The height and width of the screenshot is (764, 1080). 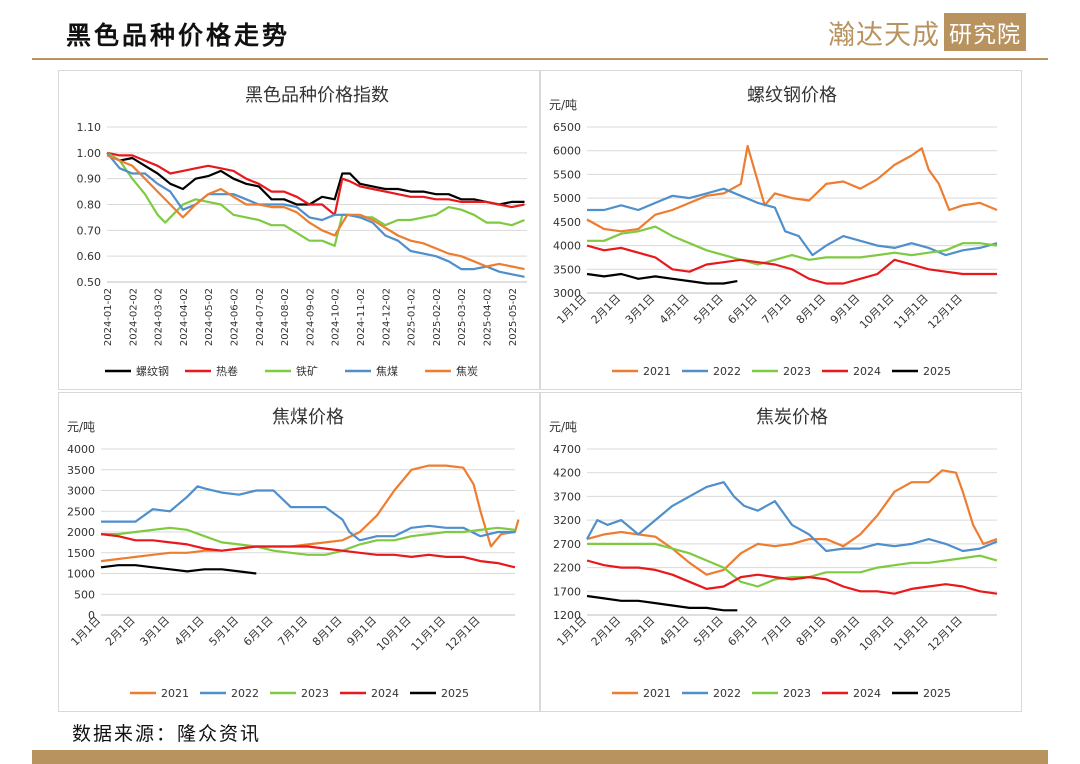 I want to click on x-tick-label: 2024-11-02, so click(x=361, y=317).